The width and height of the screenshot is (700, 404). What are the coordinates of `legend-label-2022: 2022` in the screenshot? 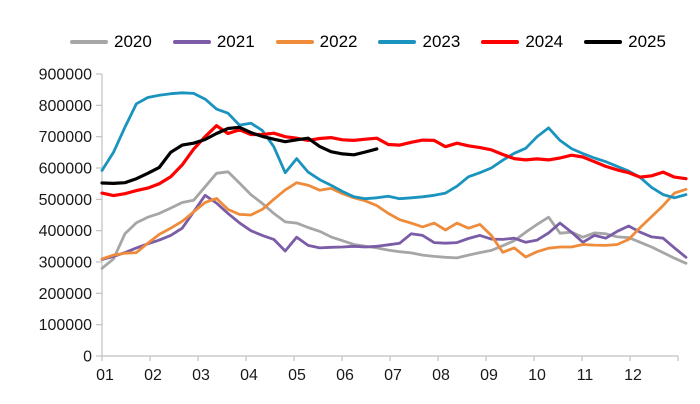 It's located at (338, 41).